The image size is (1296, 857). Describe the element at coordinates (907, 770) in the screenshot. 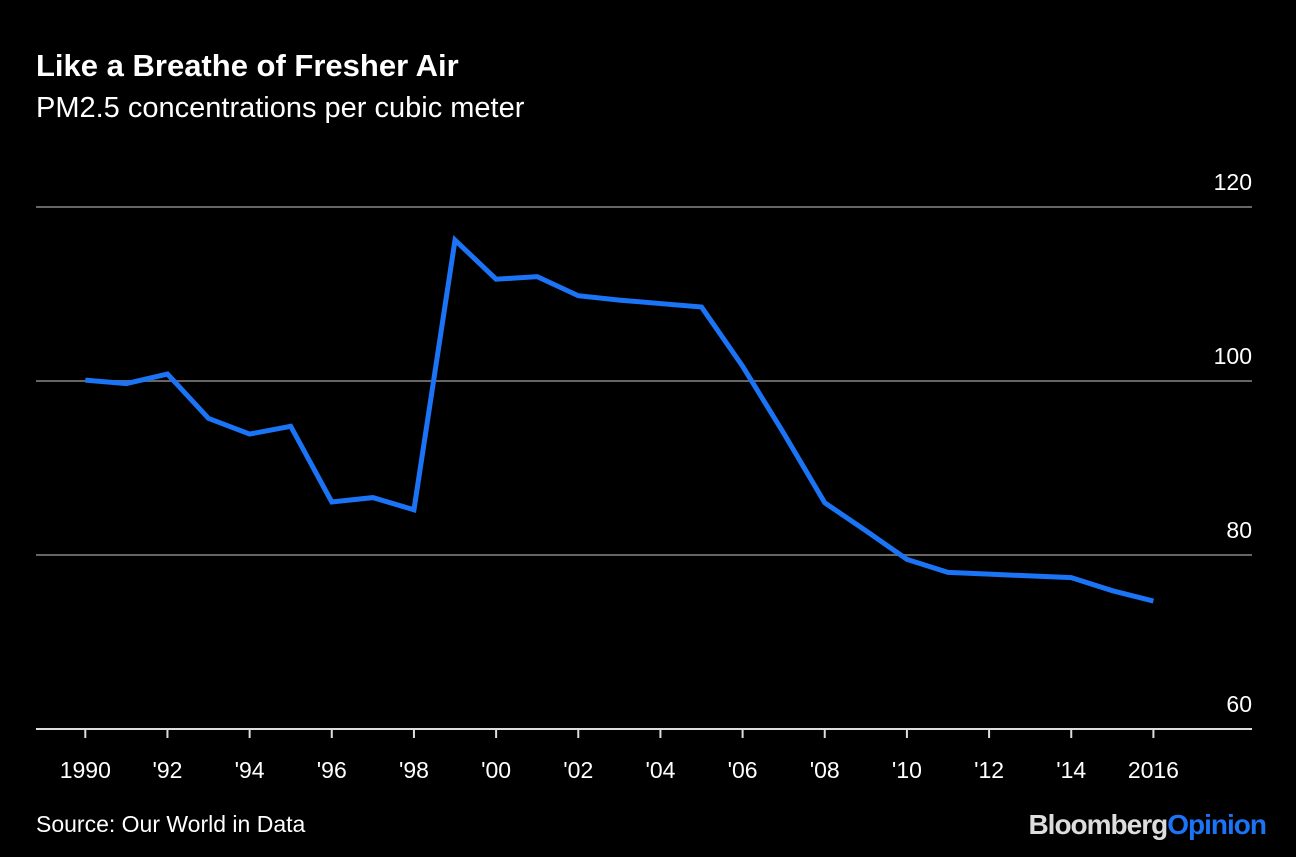

I see `x-tick-label: '10` at that location.